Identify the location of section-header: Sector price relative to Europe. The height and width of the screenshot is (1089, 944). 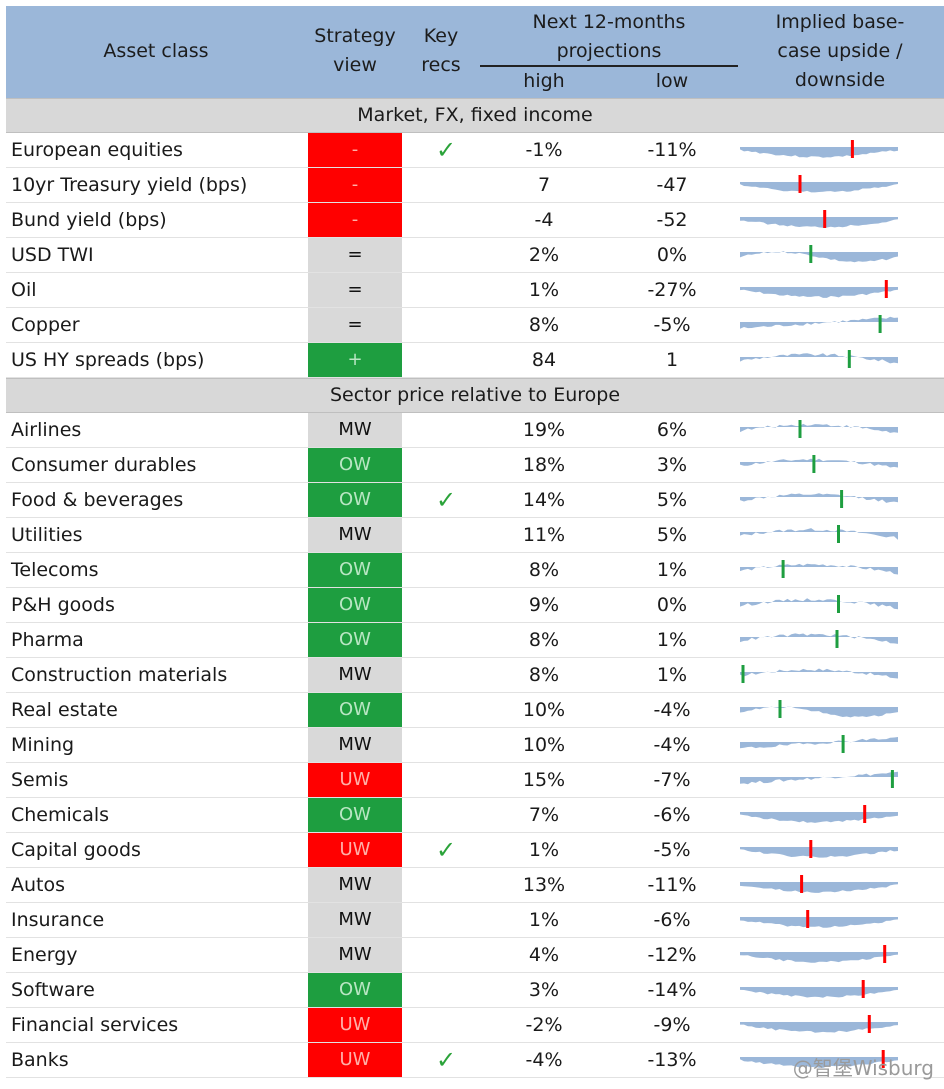
(475, 395).